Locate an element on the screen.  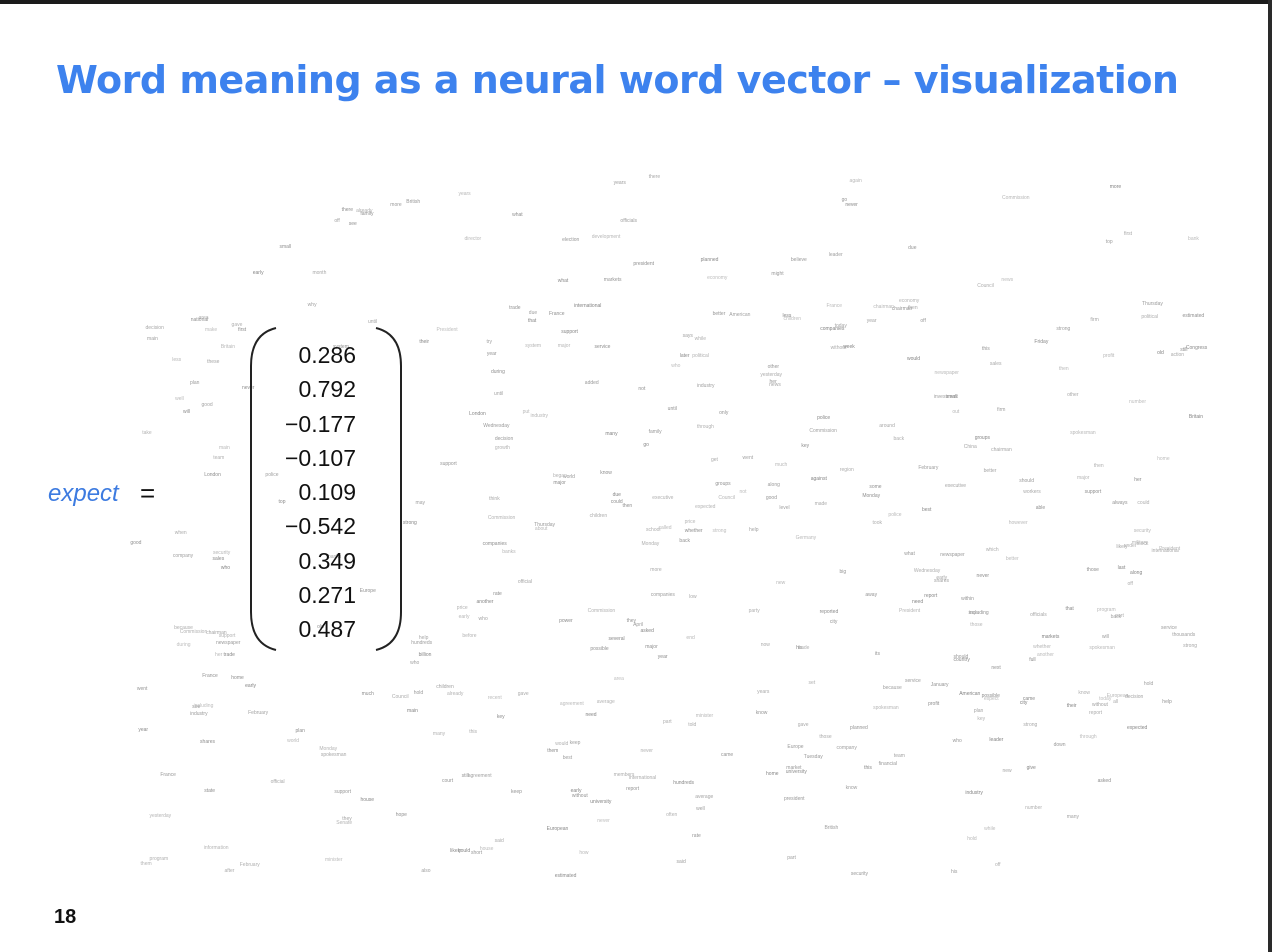
scatter-word: week is located at coordinates (849, 346).